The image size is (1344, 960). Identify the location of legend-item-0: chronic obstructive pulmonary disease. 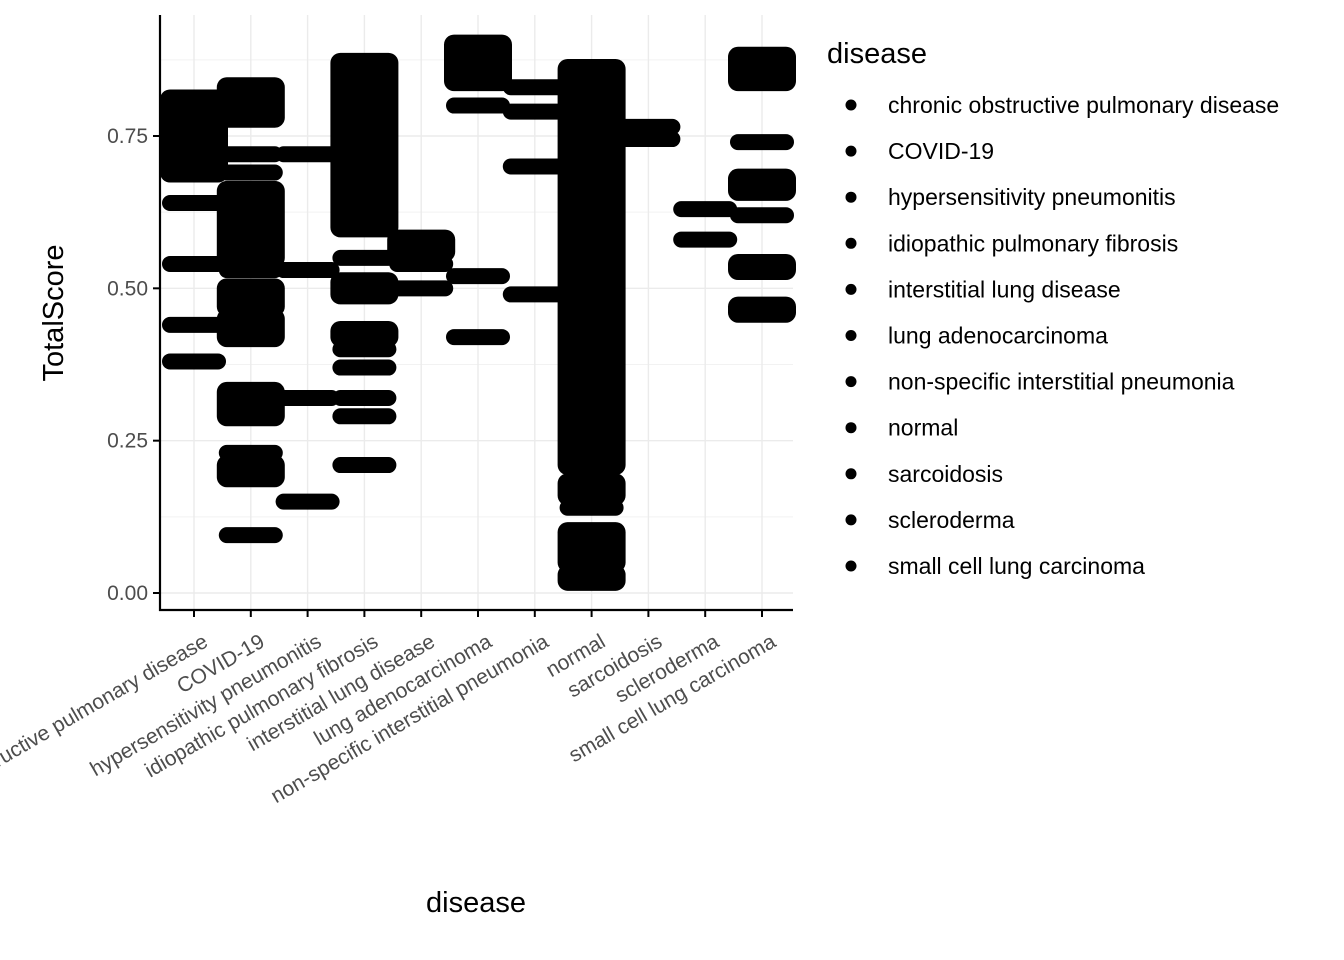
(1062, 105).